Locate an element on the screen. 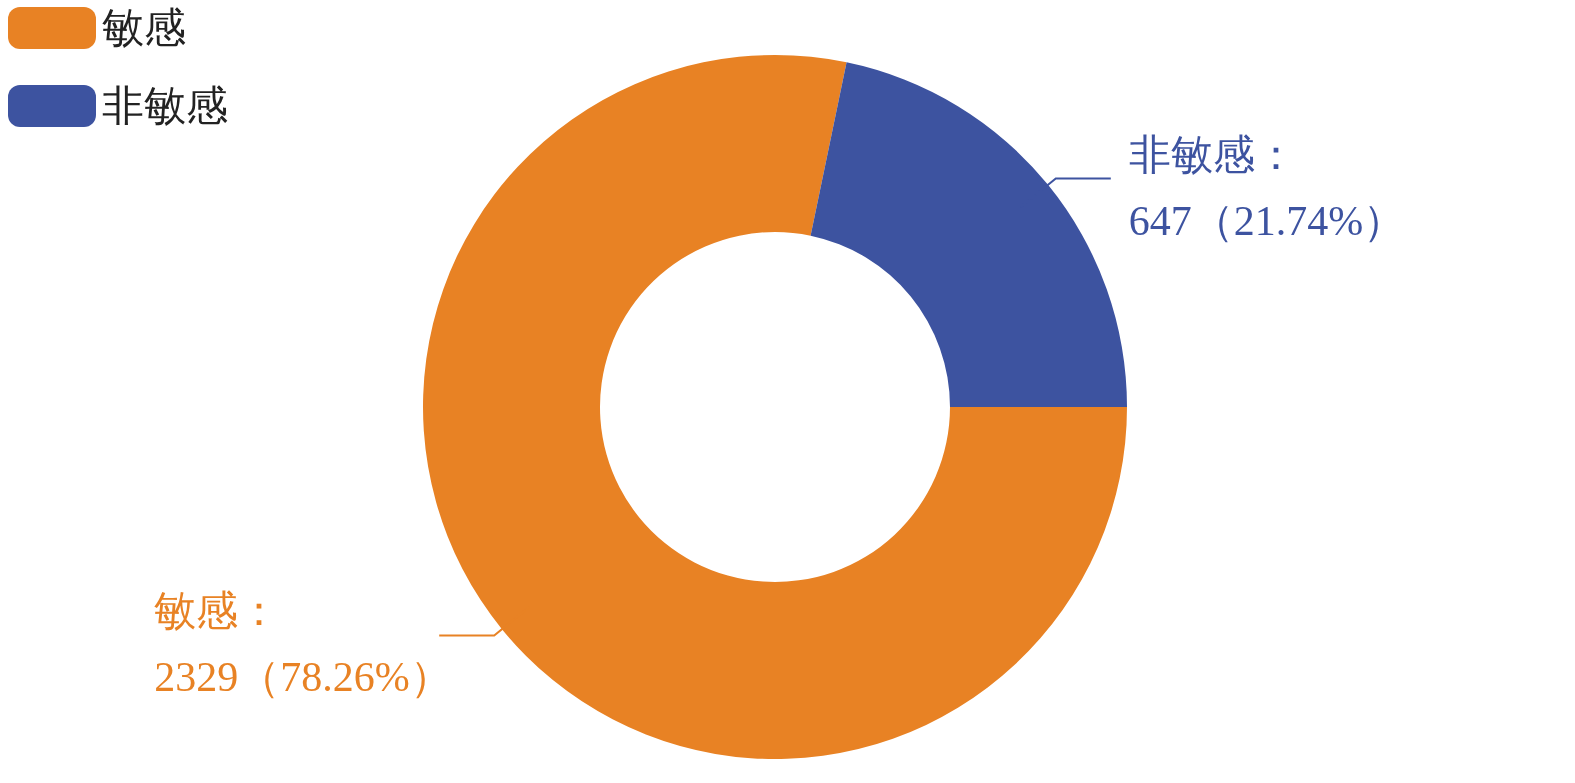  legend-label: 敏感 is located at coordinates (144, 28).